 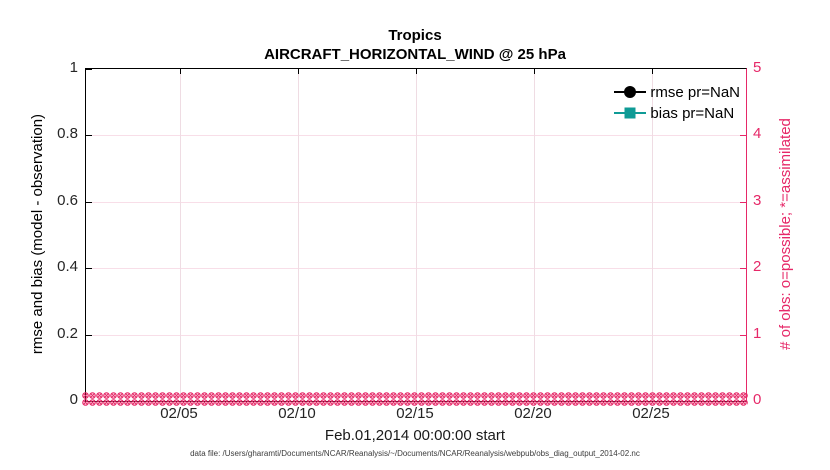 What do you see at coordinates (533, 413) in the screenshot?
I see `x-tick-label: 02/20` at bounding box center [533, 413].